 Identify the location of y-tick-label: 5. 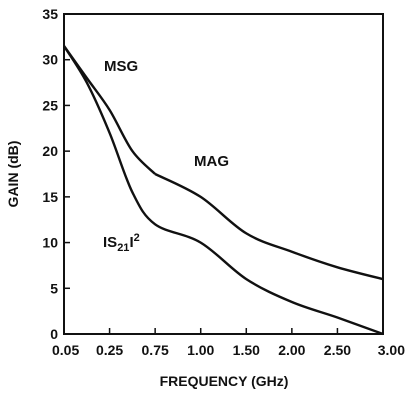
(54, 288).